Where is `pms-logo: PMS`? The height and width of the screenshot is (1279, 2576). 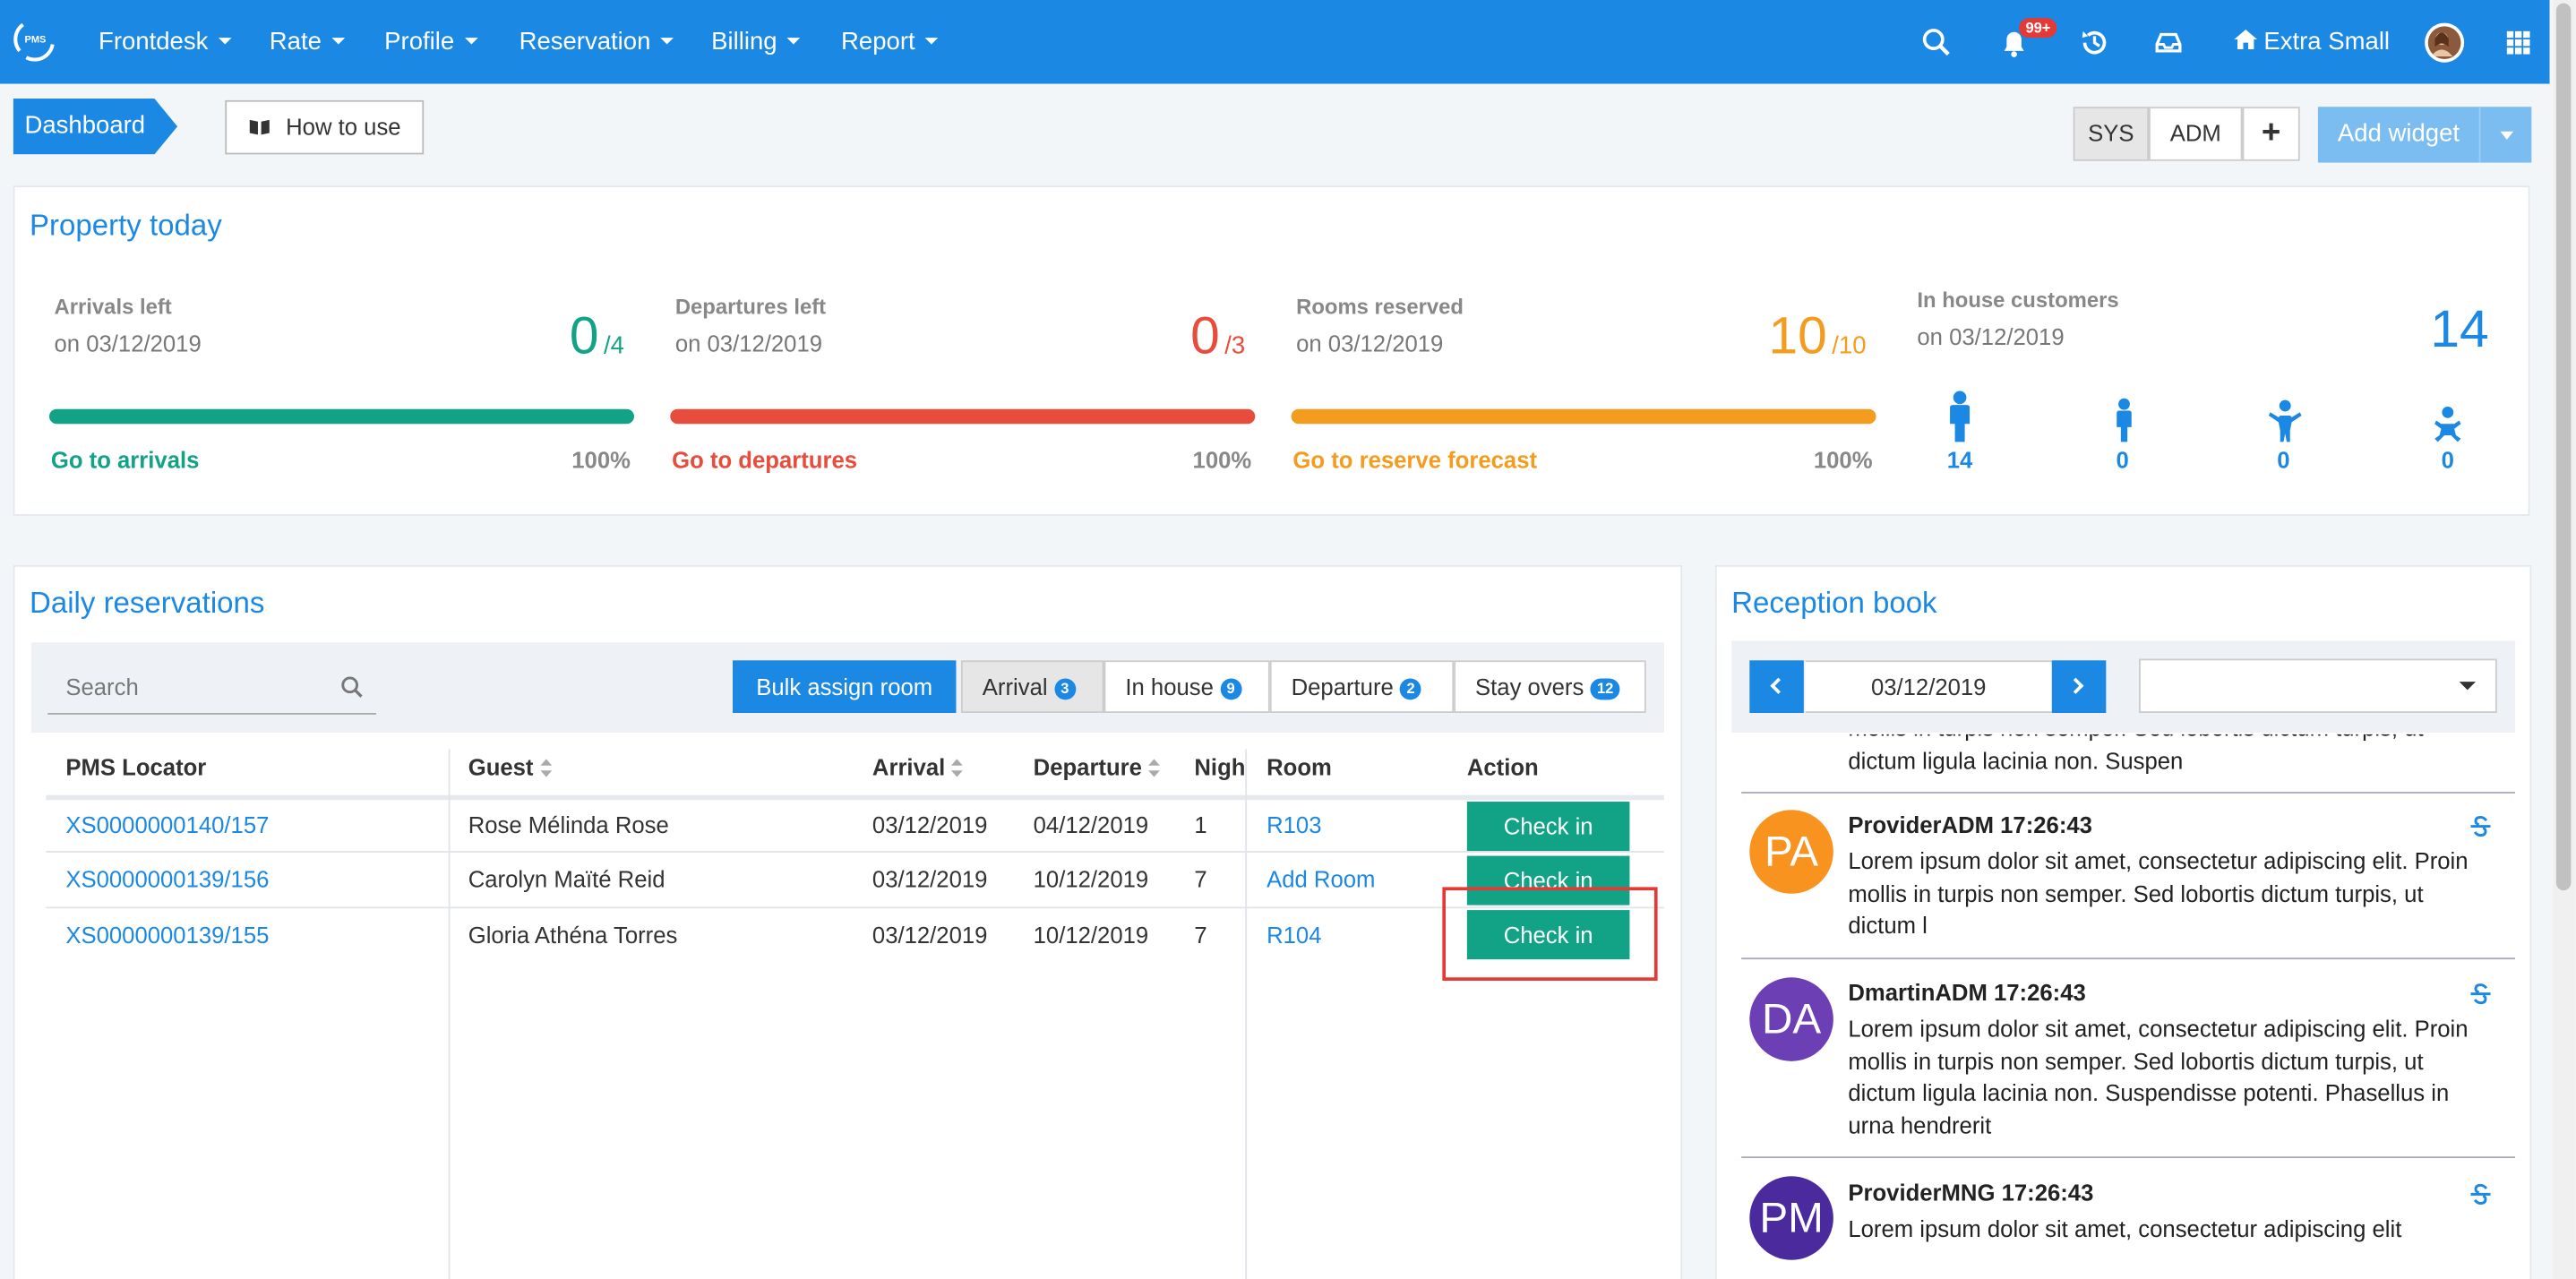
pms-logo: PMS is located at coordinates (34, 39).